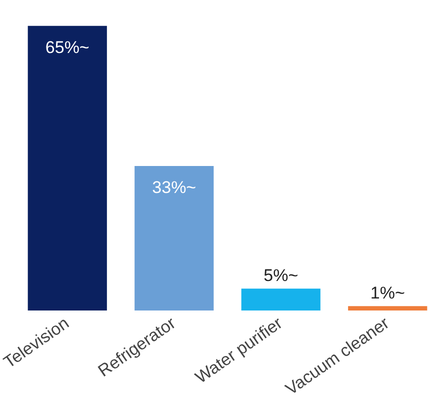 The image size is (441, 403). Describe the element at coordinates (67, 48) in the screenshot. I see `data-label: 65%~` at that location.